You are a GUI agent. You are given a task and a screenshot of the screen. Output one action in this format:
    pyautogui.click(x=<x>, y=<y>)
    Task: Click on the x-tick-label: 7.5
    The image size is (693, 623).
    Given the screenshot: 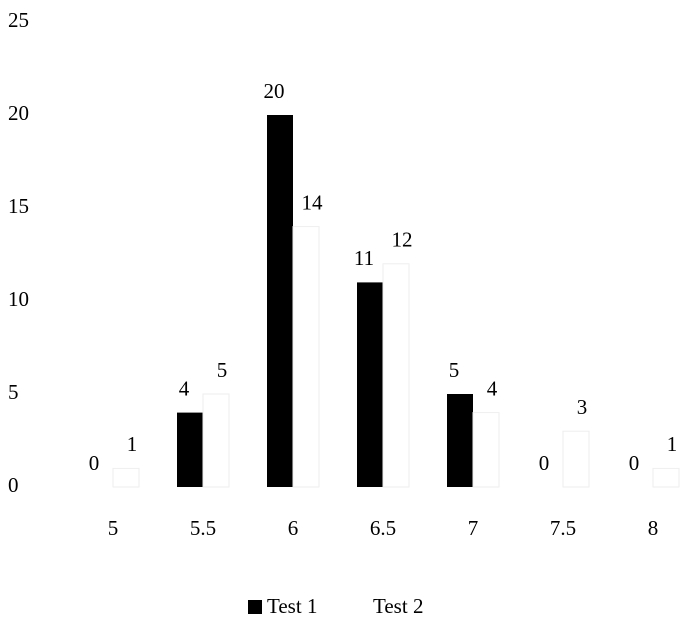 What is the action you would take?
    pyautogui.click(x=563, y=528)
    